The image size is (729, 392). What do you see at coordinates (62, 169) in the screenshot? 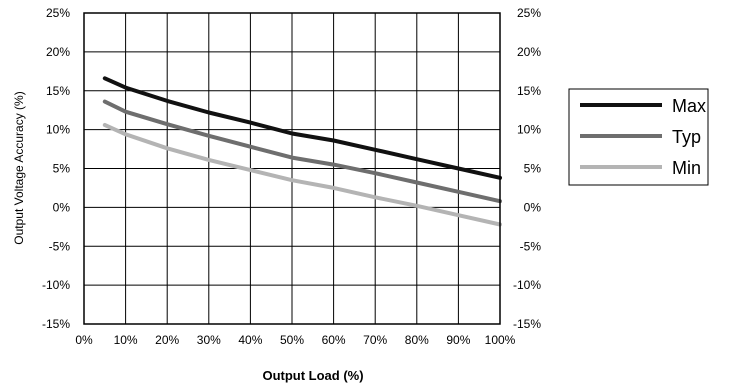
I see `y-tick-label-left: 5%` at bounding box center [62, 169].